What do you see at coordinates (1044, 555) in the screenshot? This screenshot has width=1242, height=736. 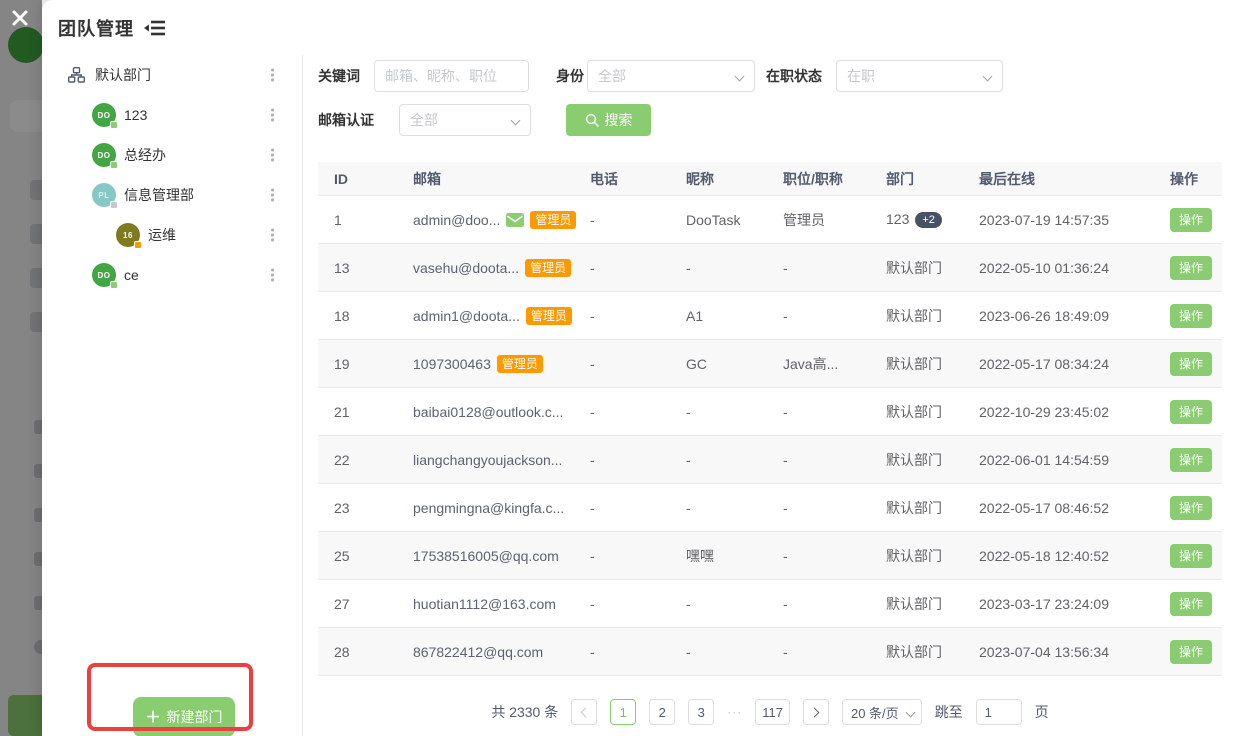 I see `cell-last-online: 2022-05-18 12:40:52` at bounding box center [1044, 555].